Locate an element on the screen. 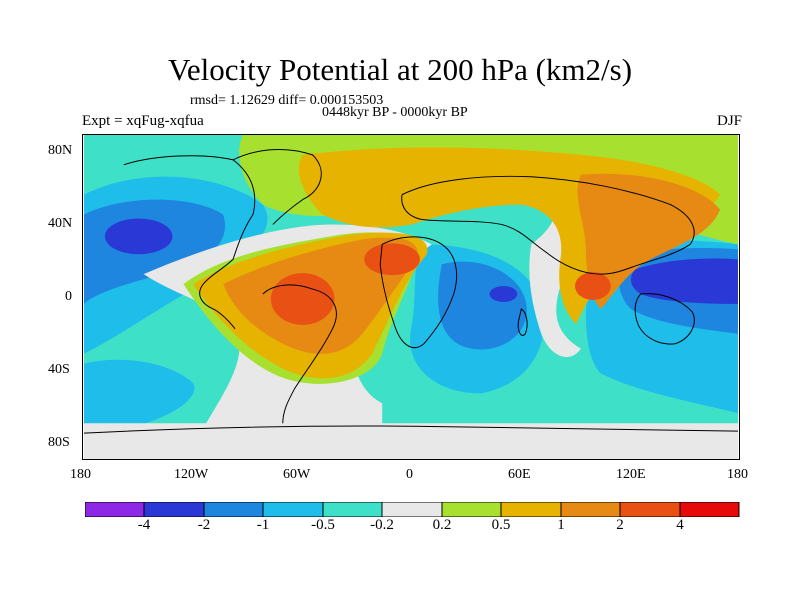  colorbar-label-8: 1 is located at coordinates (561, 525).